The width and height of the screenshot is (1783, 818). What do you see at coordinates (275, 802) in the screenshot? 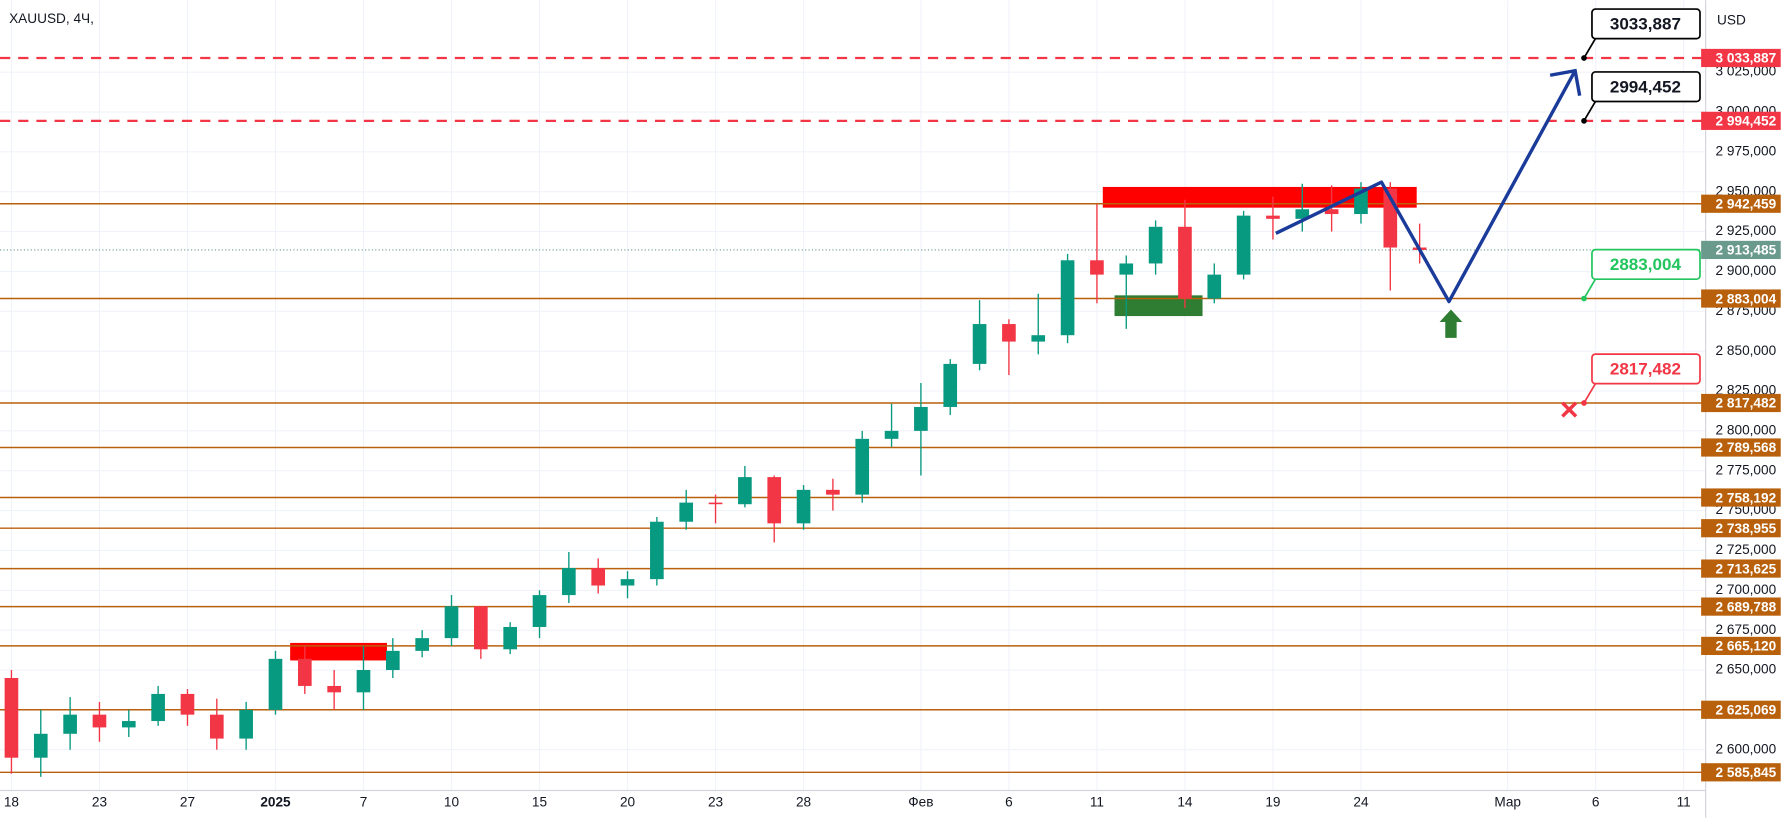
I see `x-tick-label: 2025` at bounding box center [275, 802].